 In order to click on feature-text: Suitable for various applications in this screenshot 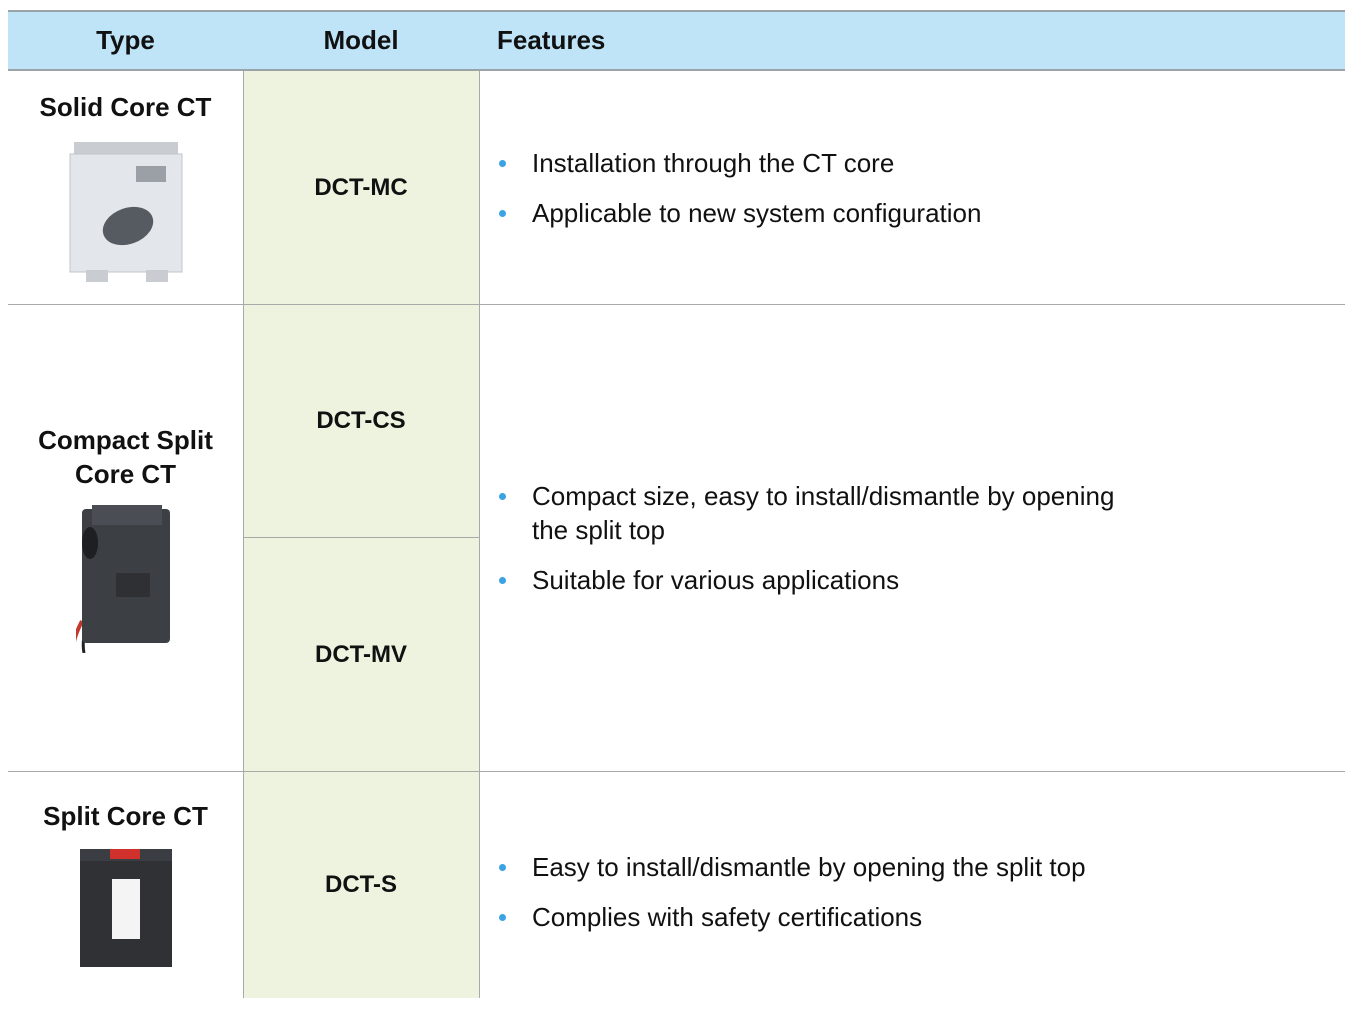, I will do `click(716, 580)`.